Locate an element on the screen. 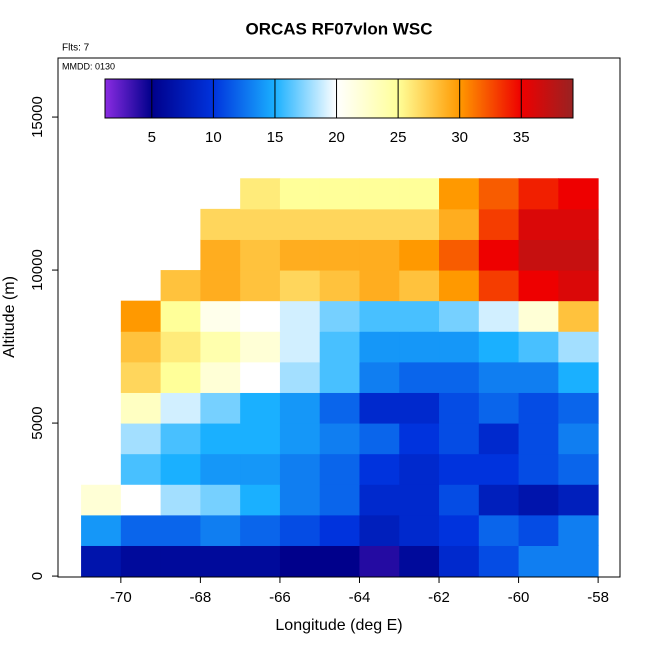  x-axis-label: Longitude (deg E) is located at coordinates (338, 625).